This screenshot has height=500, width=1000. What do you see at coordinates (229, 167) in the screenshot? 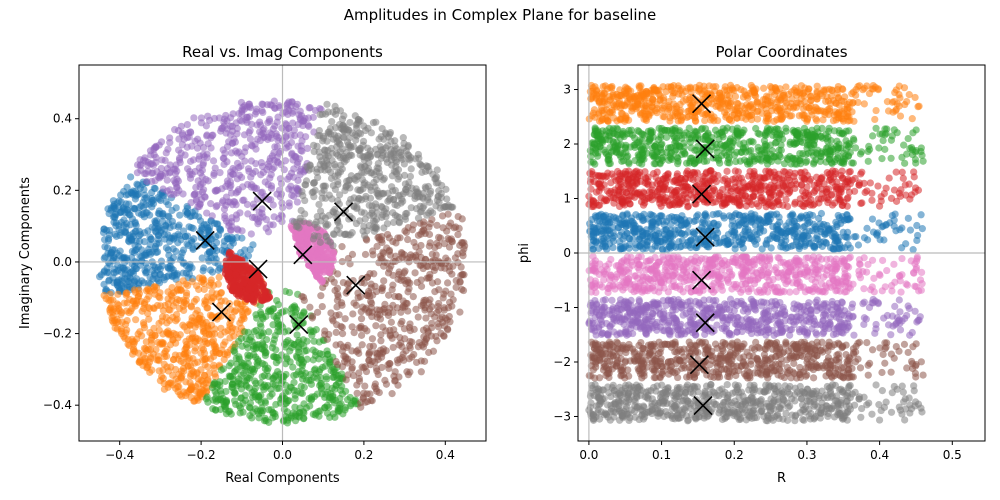
I see `cluster-points` at bounding box center [229, 167].